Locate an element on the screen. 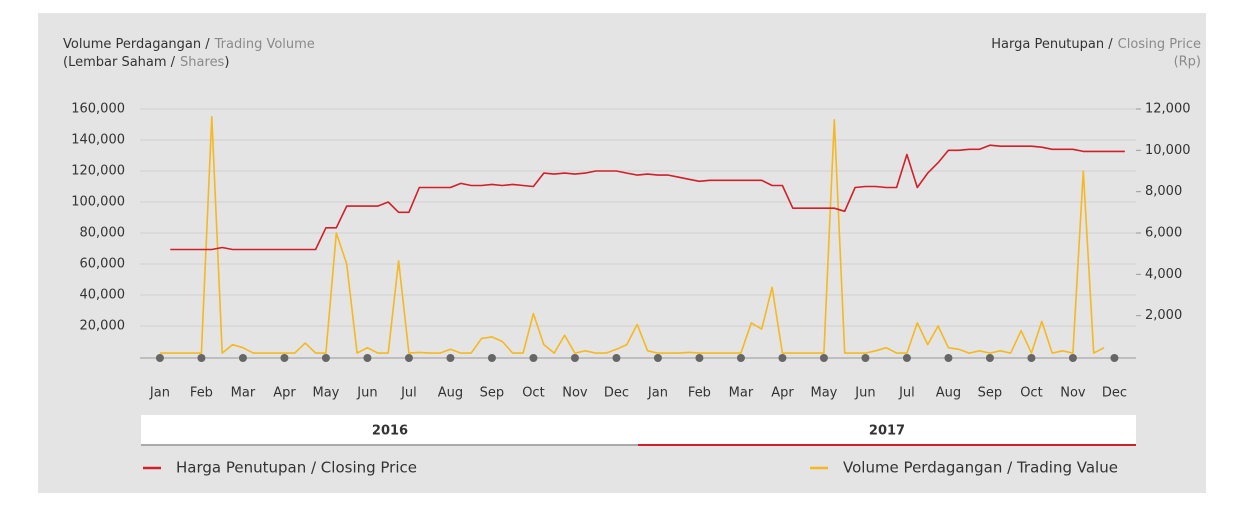 This screenshot has width=1244, height=506. y2-label-english: Closing Price is located at coordinates (1159, 44).